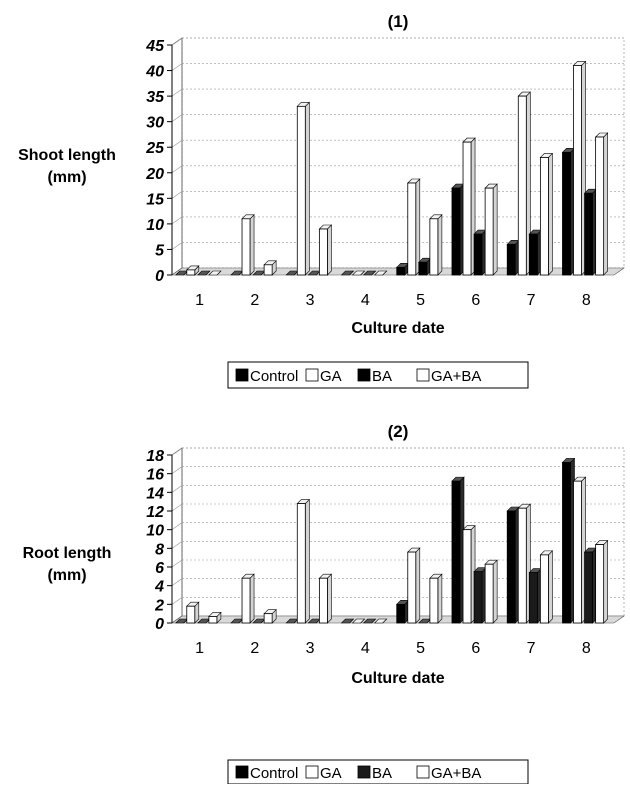 The height and width of the screenshot is (789, 630). I want to click on y-axis-label: Root length (mm), so click(67, 564).